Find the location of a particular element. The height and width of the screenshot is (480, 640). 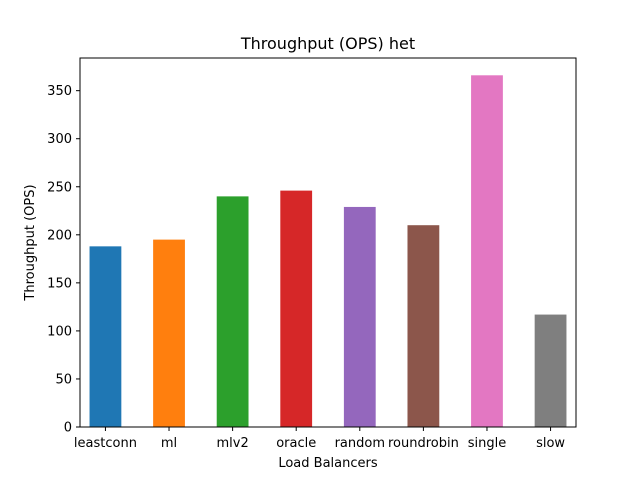

x-tick-label: ml is located at coordinates (169, 443).